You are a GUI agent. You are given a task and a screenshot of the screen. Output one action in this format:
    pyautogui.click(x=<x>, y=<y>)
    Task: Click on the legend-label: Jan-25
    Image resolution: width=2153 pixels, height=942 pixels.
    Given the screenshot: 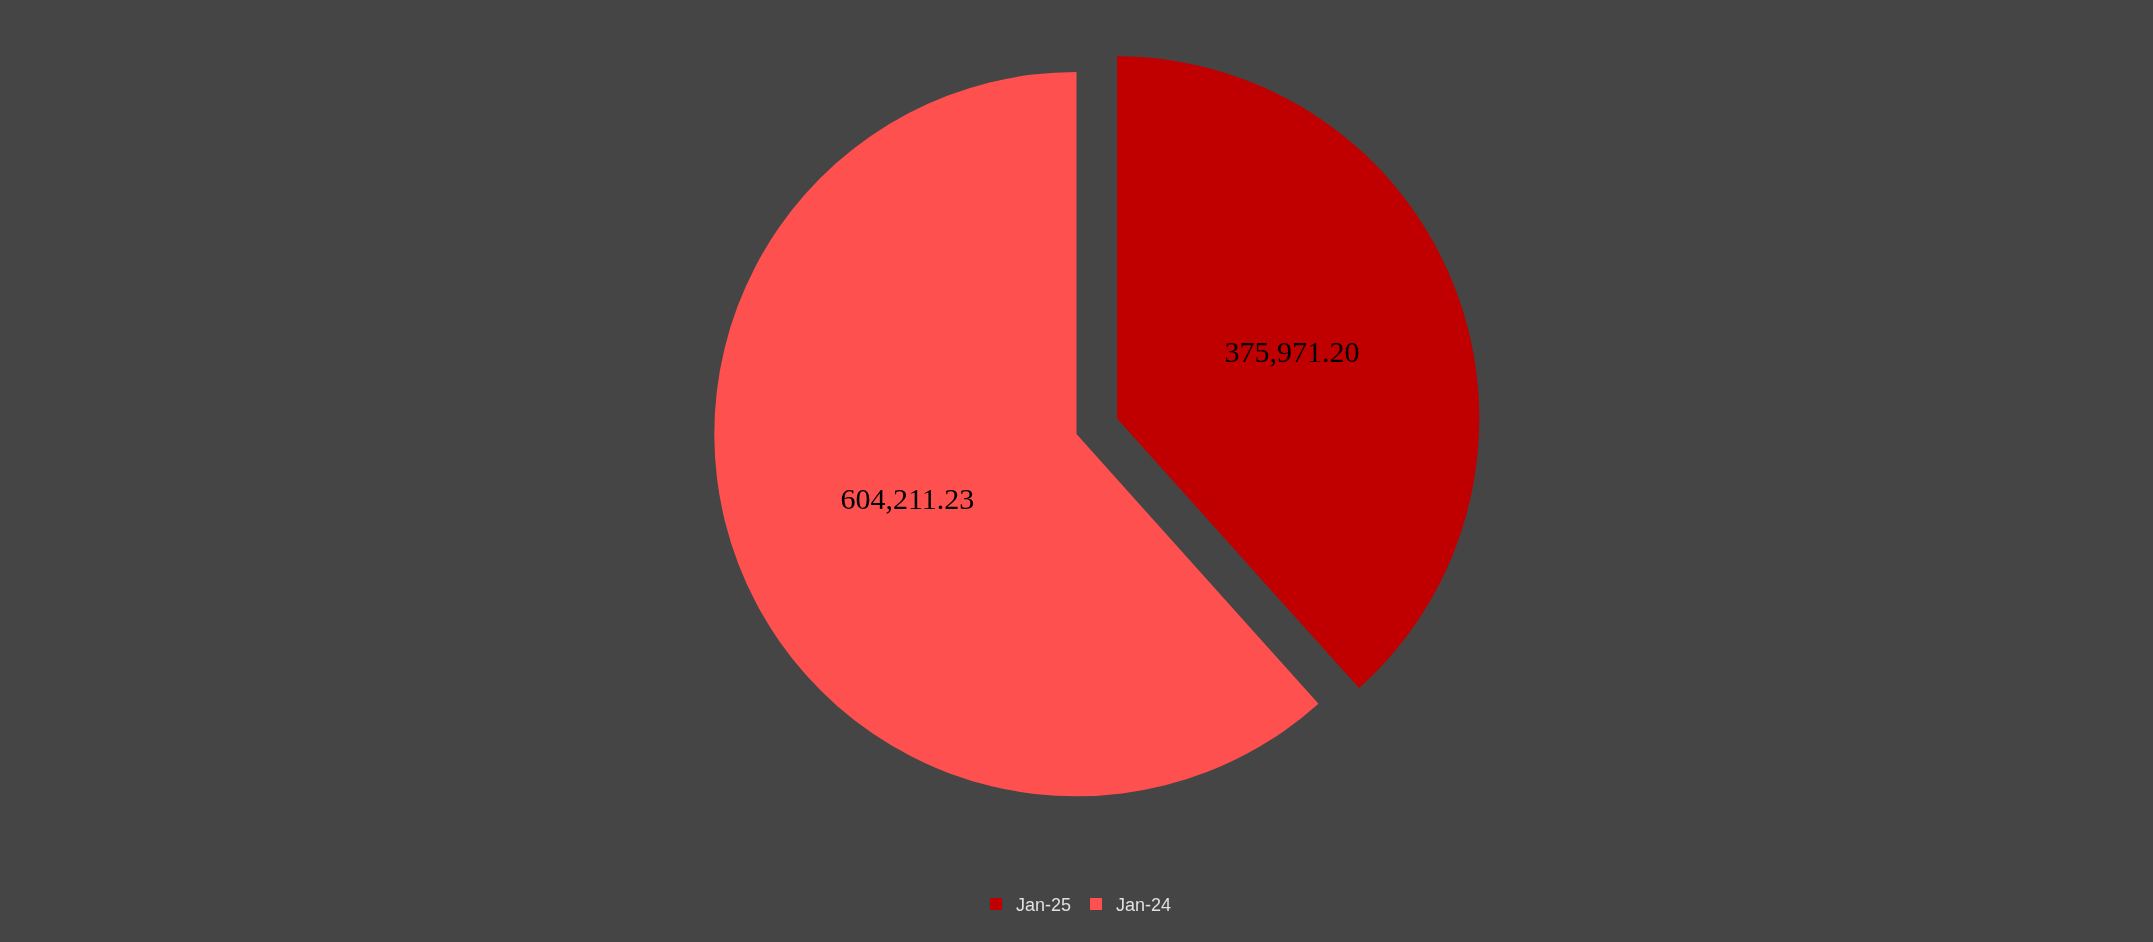 What is the action you would take?
    pyautogui.click(x=1044, y=905)
    